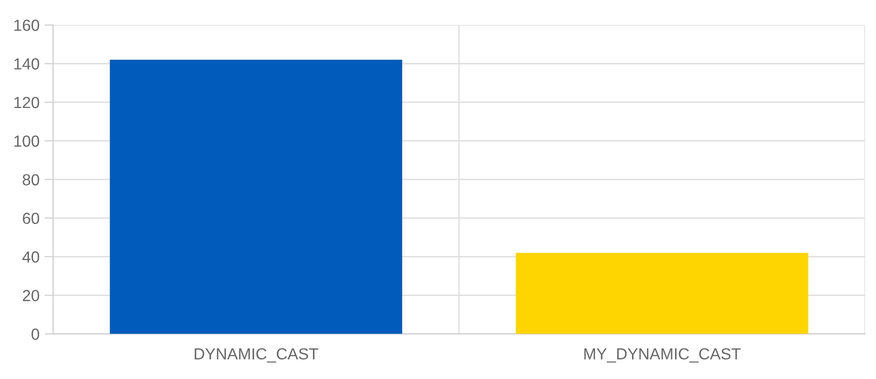  What do you see at coordinates (27, 64) in the screenshot?
I see `y-tick-label: 140` at bounding box center [27, 64].